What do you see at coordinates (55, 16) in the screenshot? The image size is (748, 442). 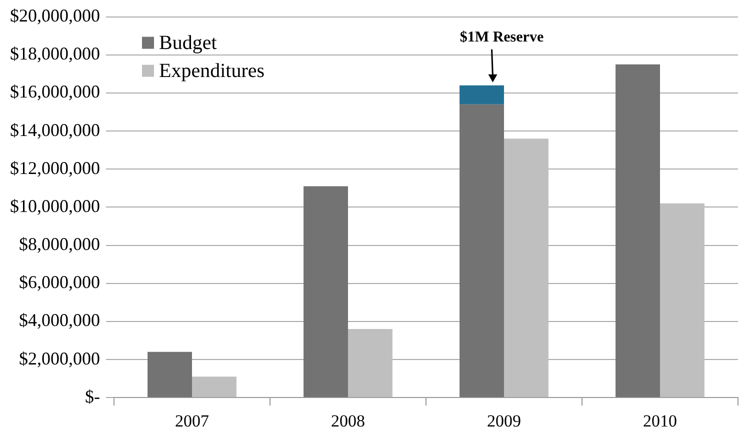 I see `y-tick-label: $20,000,000` at bounding box center [55, 16].